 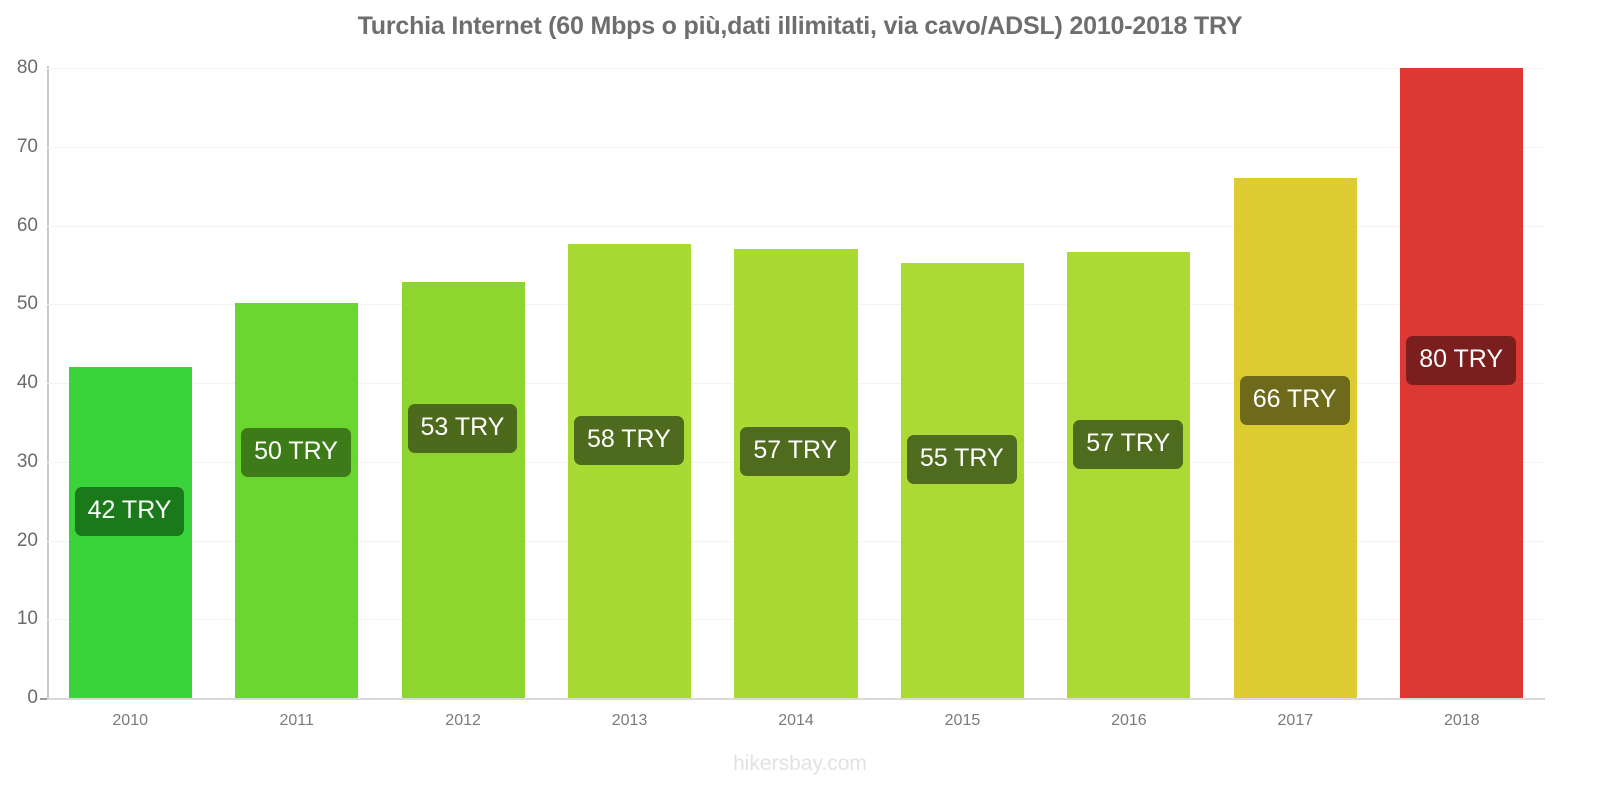 I want to click on bar-value-label: 50 TRY, so click(x=296, y=452).